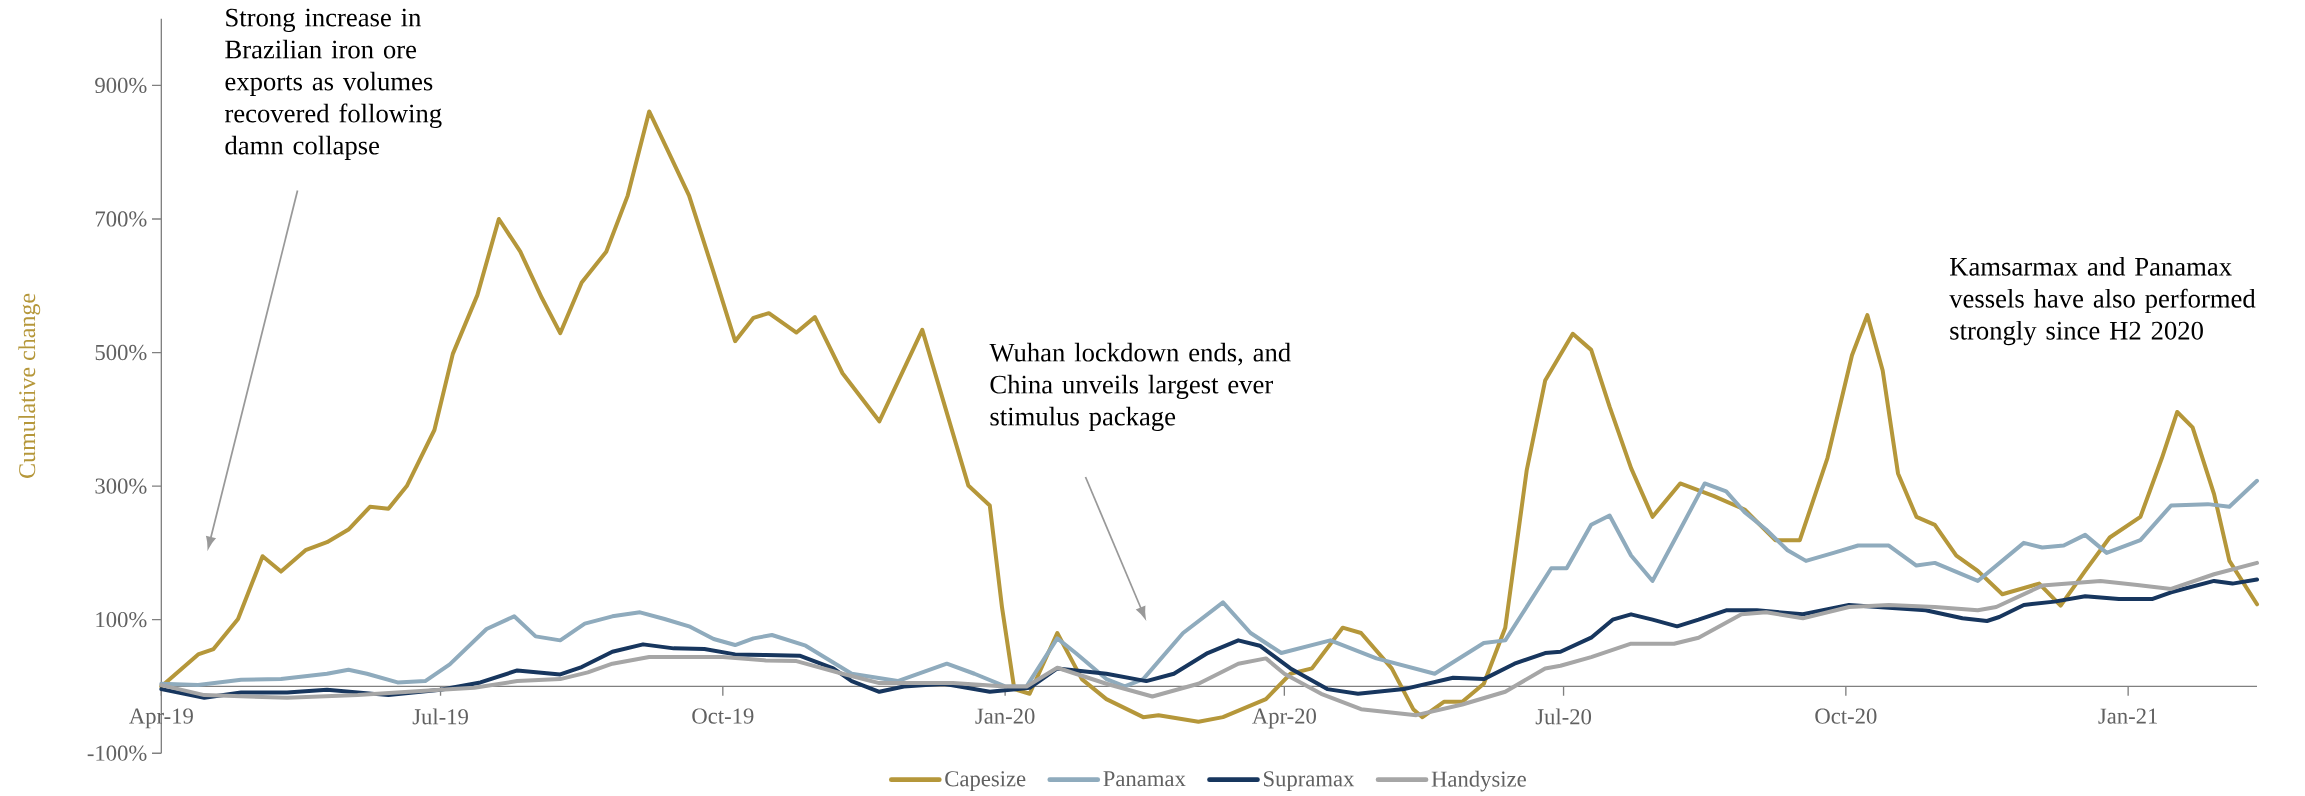 This screenshot has width=2305, height=796. I want to click on legend-label: Capesize, so click(985, 781).